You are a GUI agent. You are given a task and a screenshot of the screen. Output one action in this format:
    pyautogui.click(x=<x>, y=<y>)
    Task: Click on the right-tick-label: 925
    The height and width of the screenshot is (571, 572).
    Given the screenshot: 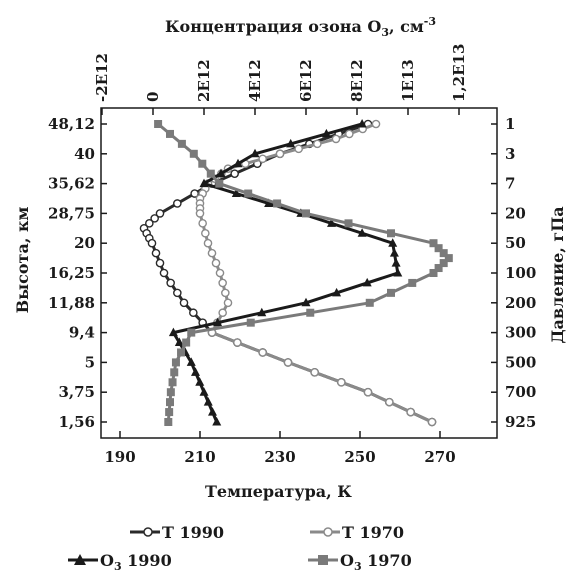 What is the action you would take?
    pyautogui.click(x=520, y=422)
    